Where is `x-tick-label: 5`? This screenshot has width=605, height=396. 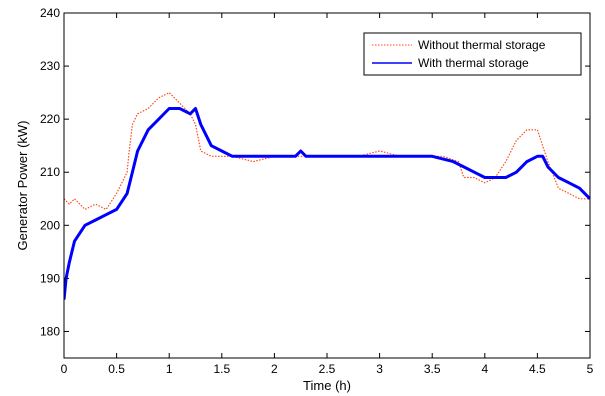 x-tick-label: 5 is located at coordinates (590, 369).